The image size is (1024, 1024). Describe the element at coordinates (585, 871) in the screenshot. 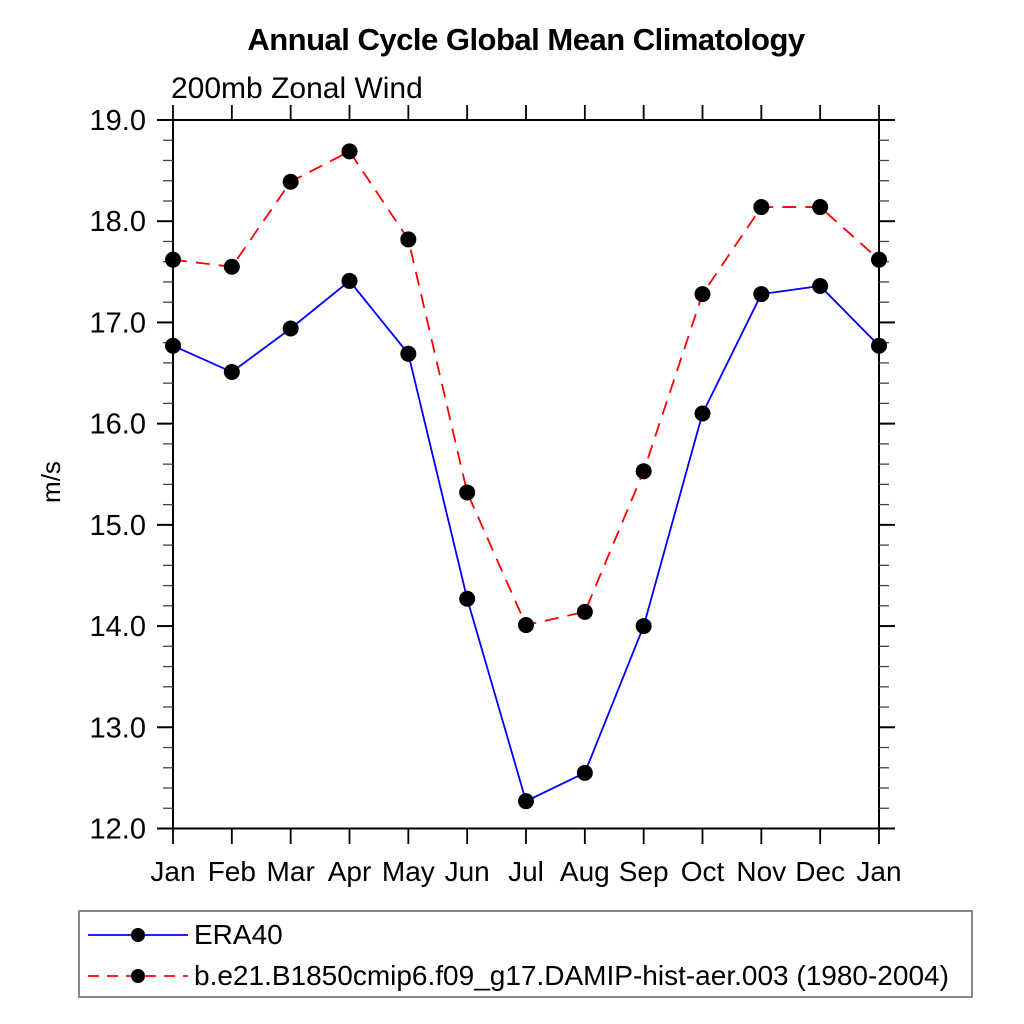

I see `x-tick-label: Aug` at that location.